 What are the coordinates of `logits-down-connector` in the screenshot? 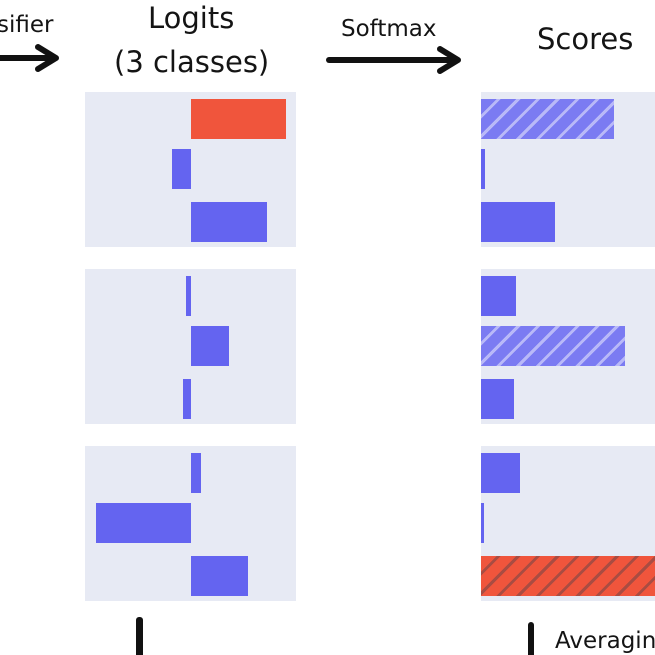 It's located at (139, 636).